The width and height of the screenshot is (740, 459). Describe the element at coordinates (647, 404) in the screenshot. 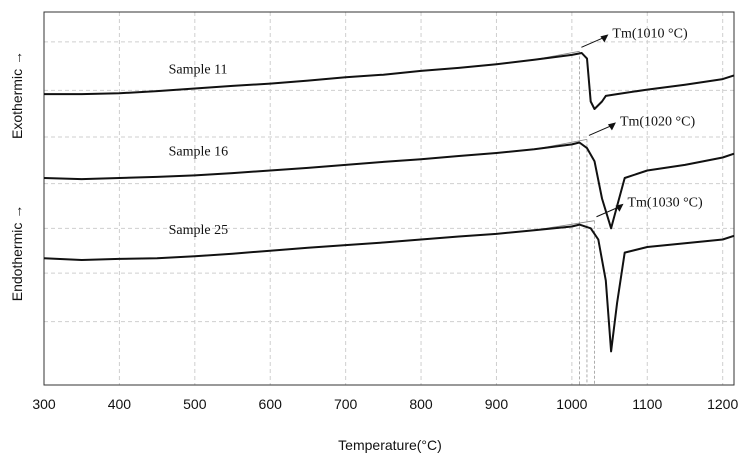

I see `x-tick-label: 1100` at that location.